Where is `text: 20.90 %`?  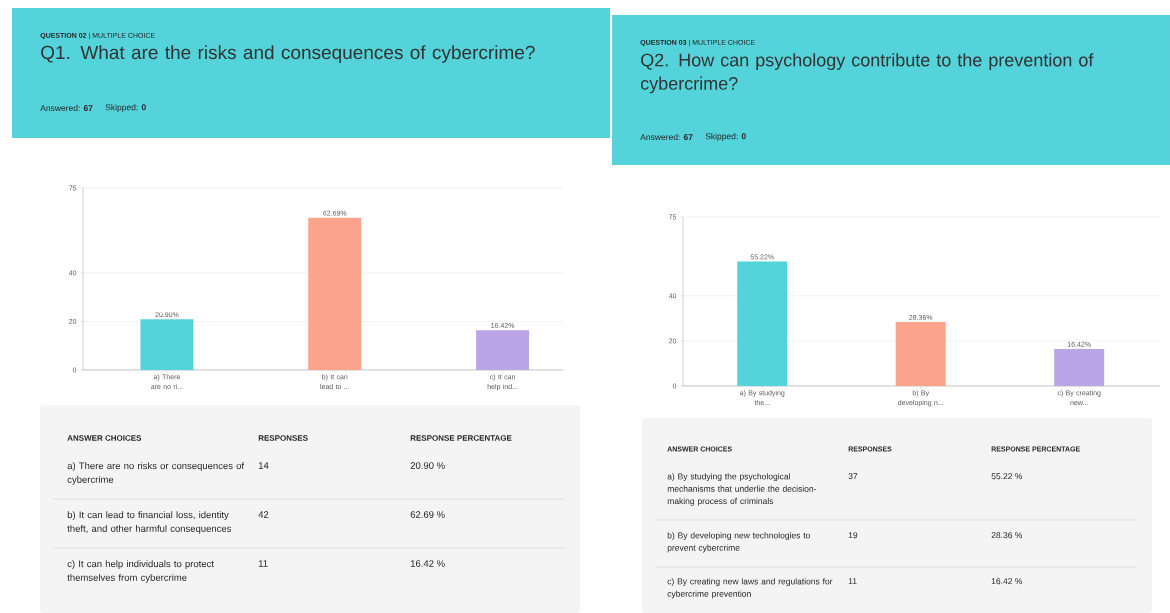
text: 20.90 % is located at coordinates (427, 465).